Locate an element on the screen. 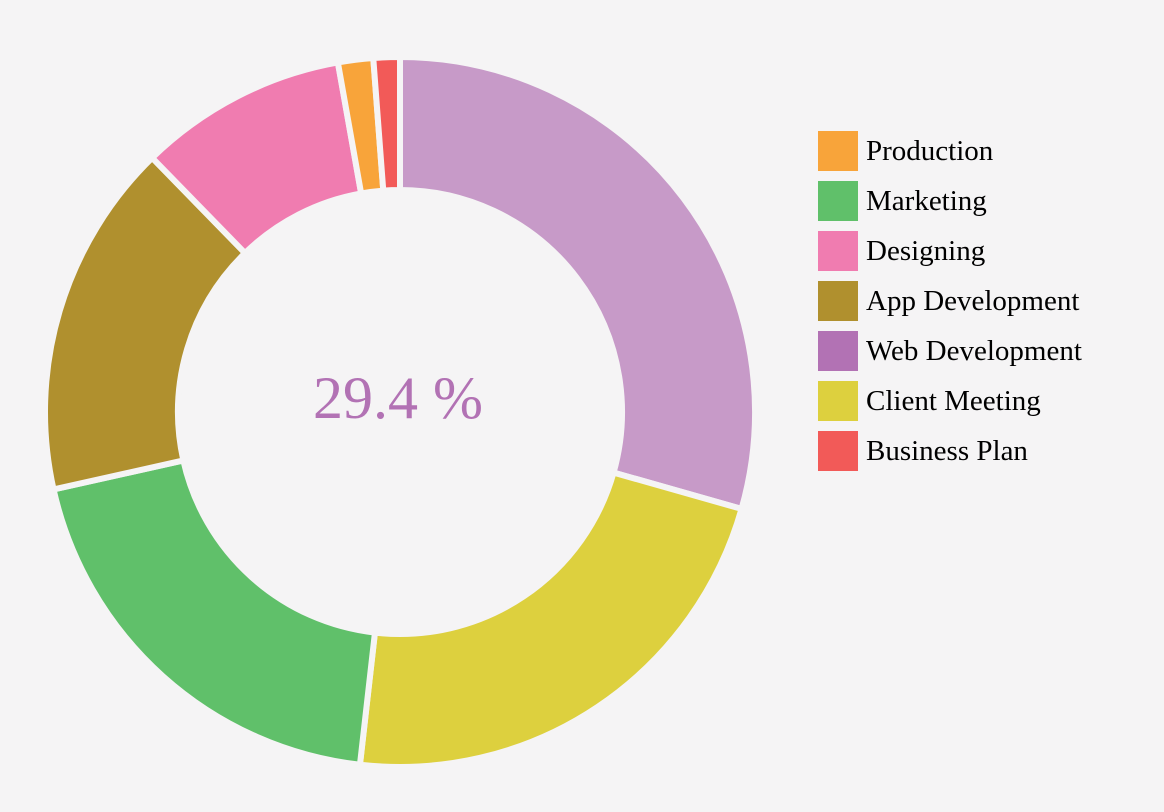 The height and width of the screenshot is (812, 1164). legend-swatch-designing is located at coordinates (838, 251).